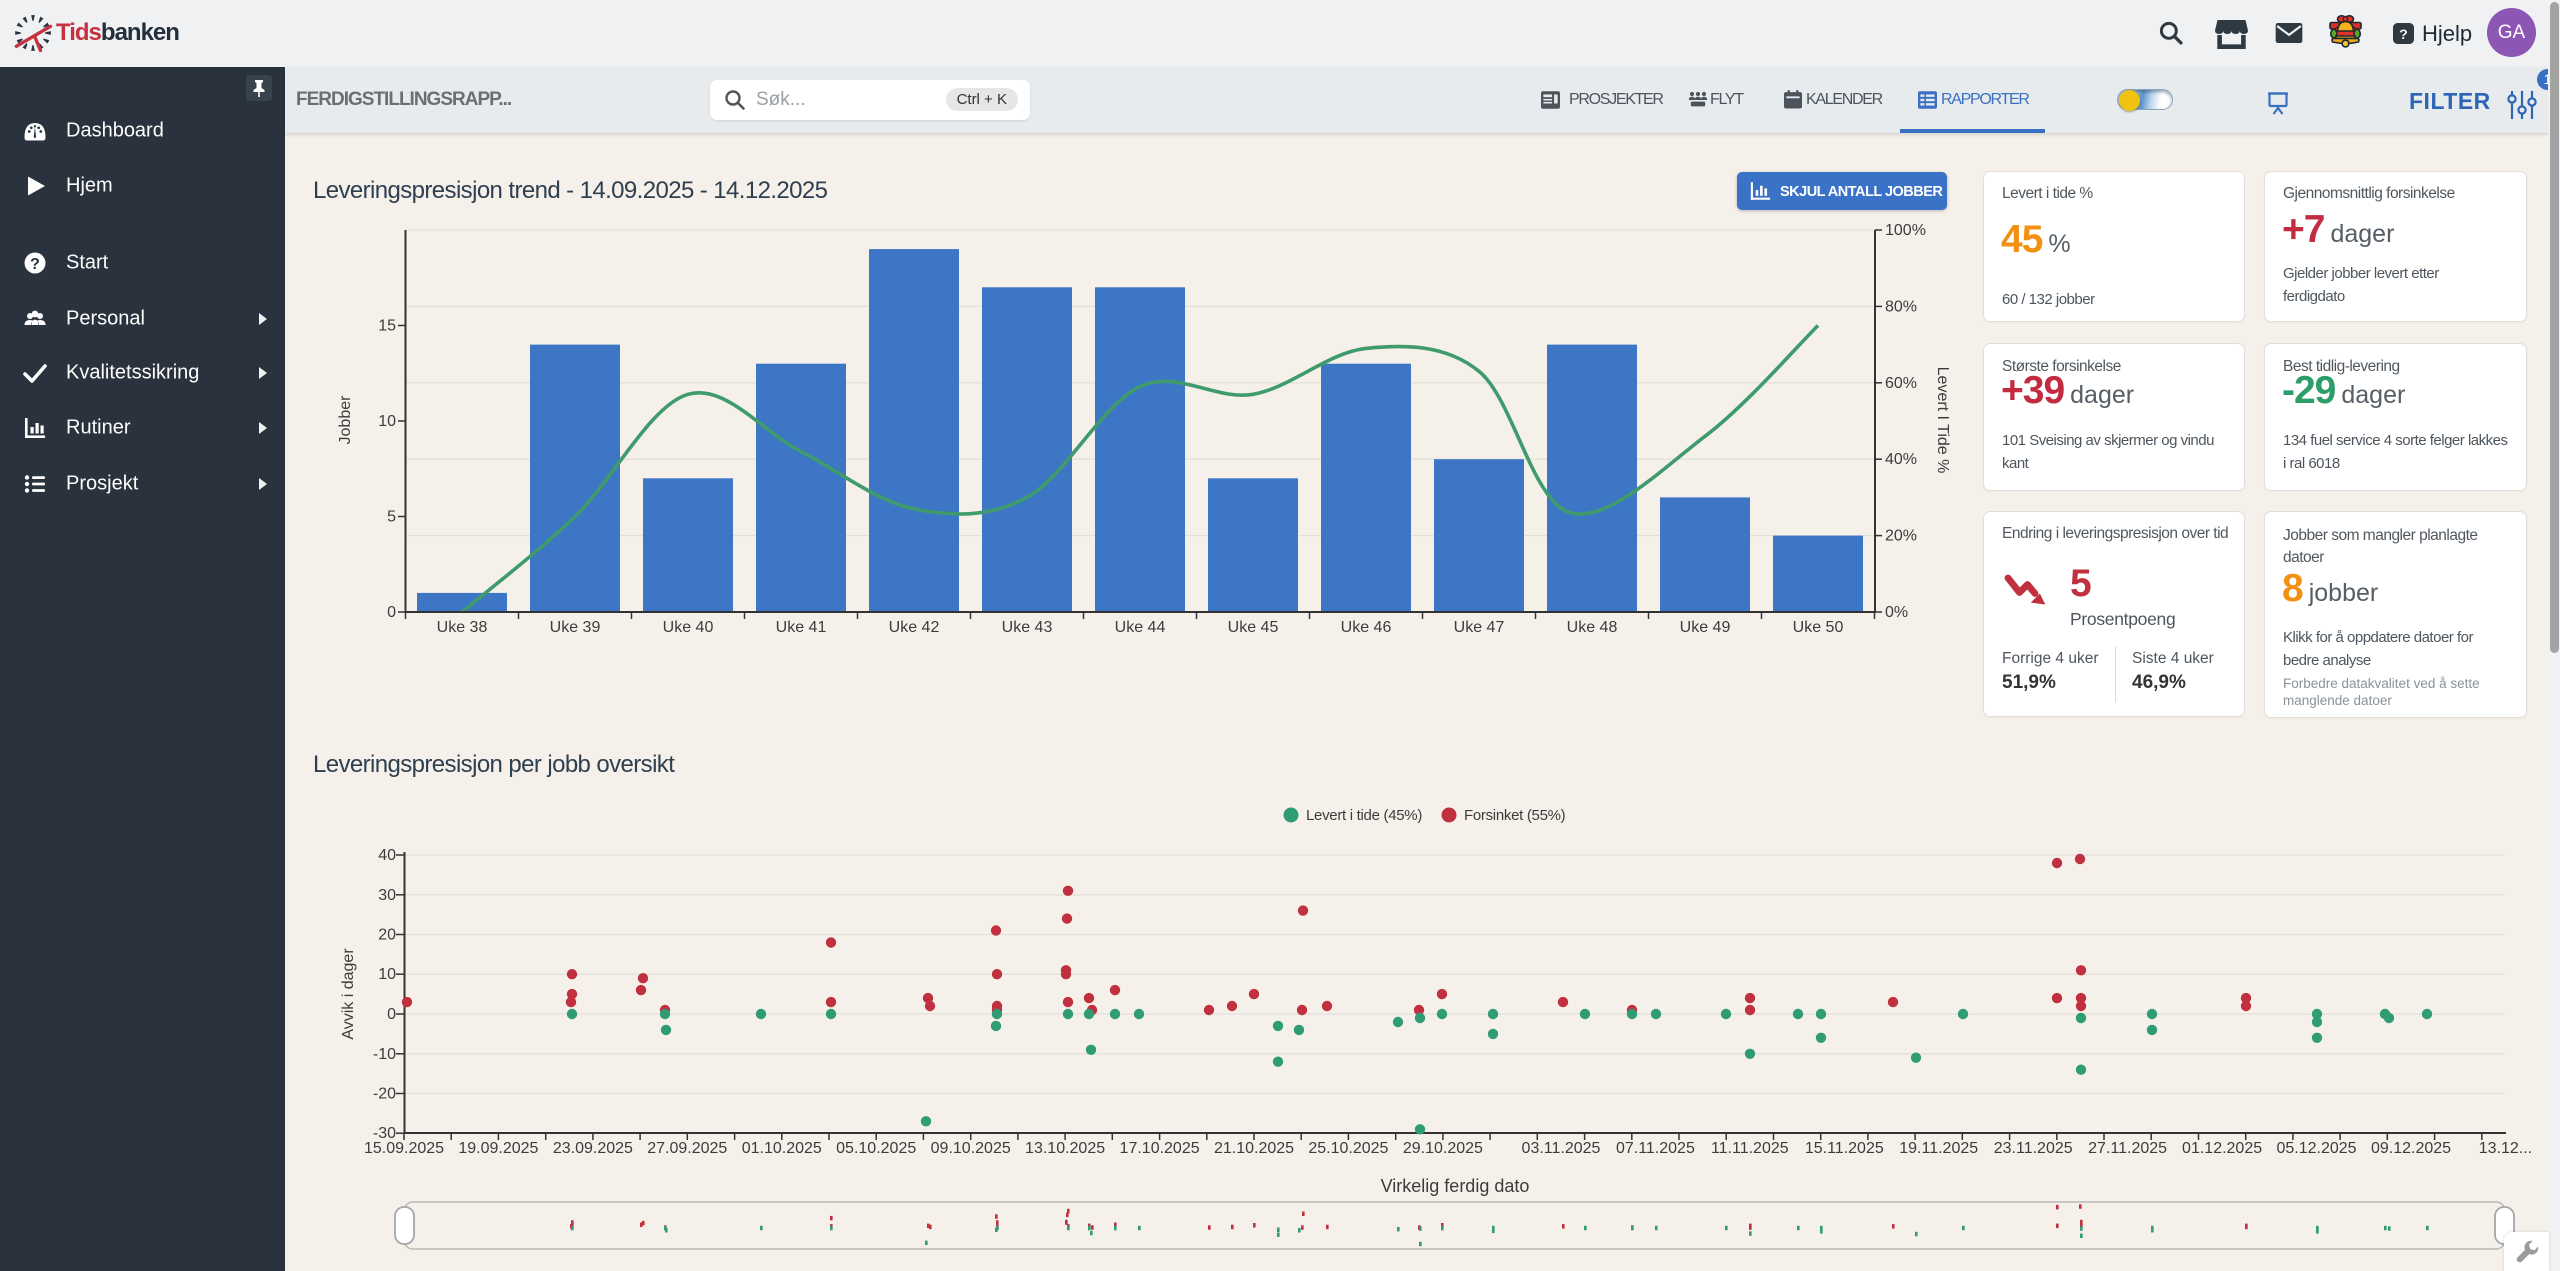 The image size is (2560, 1271). I want to click on svg-text: 21.10.2025, so click(1254, 1148).